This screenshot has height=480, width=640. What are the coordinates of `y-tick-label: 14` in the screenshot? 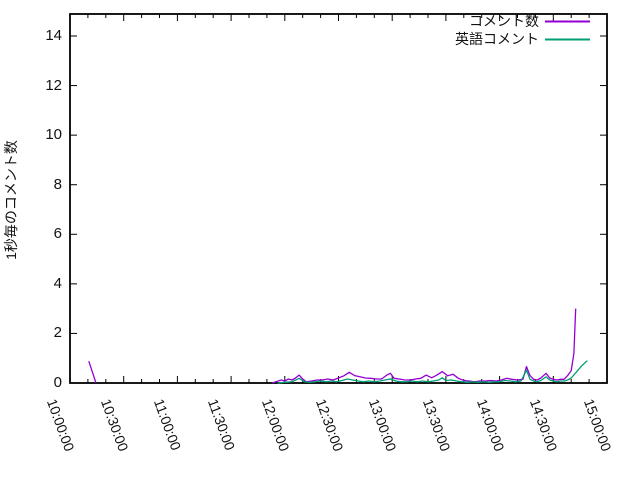 It's located at (53, 35).